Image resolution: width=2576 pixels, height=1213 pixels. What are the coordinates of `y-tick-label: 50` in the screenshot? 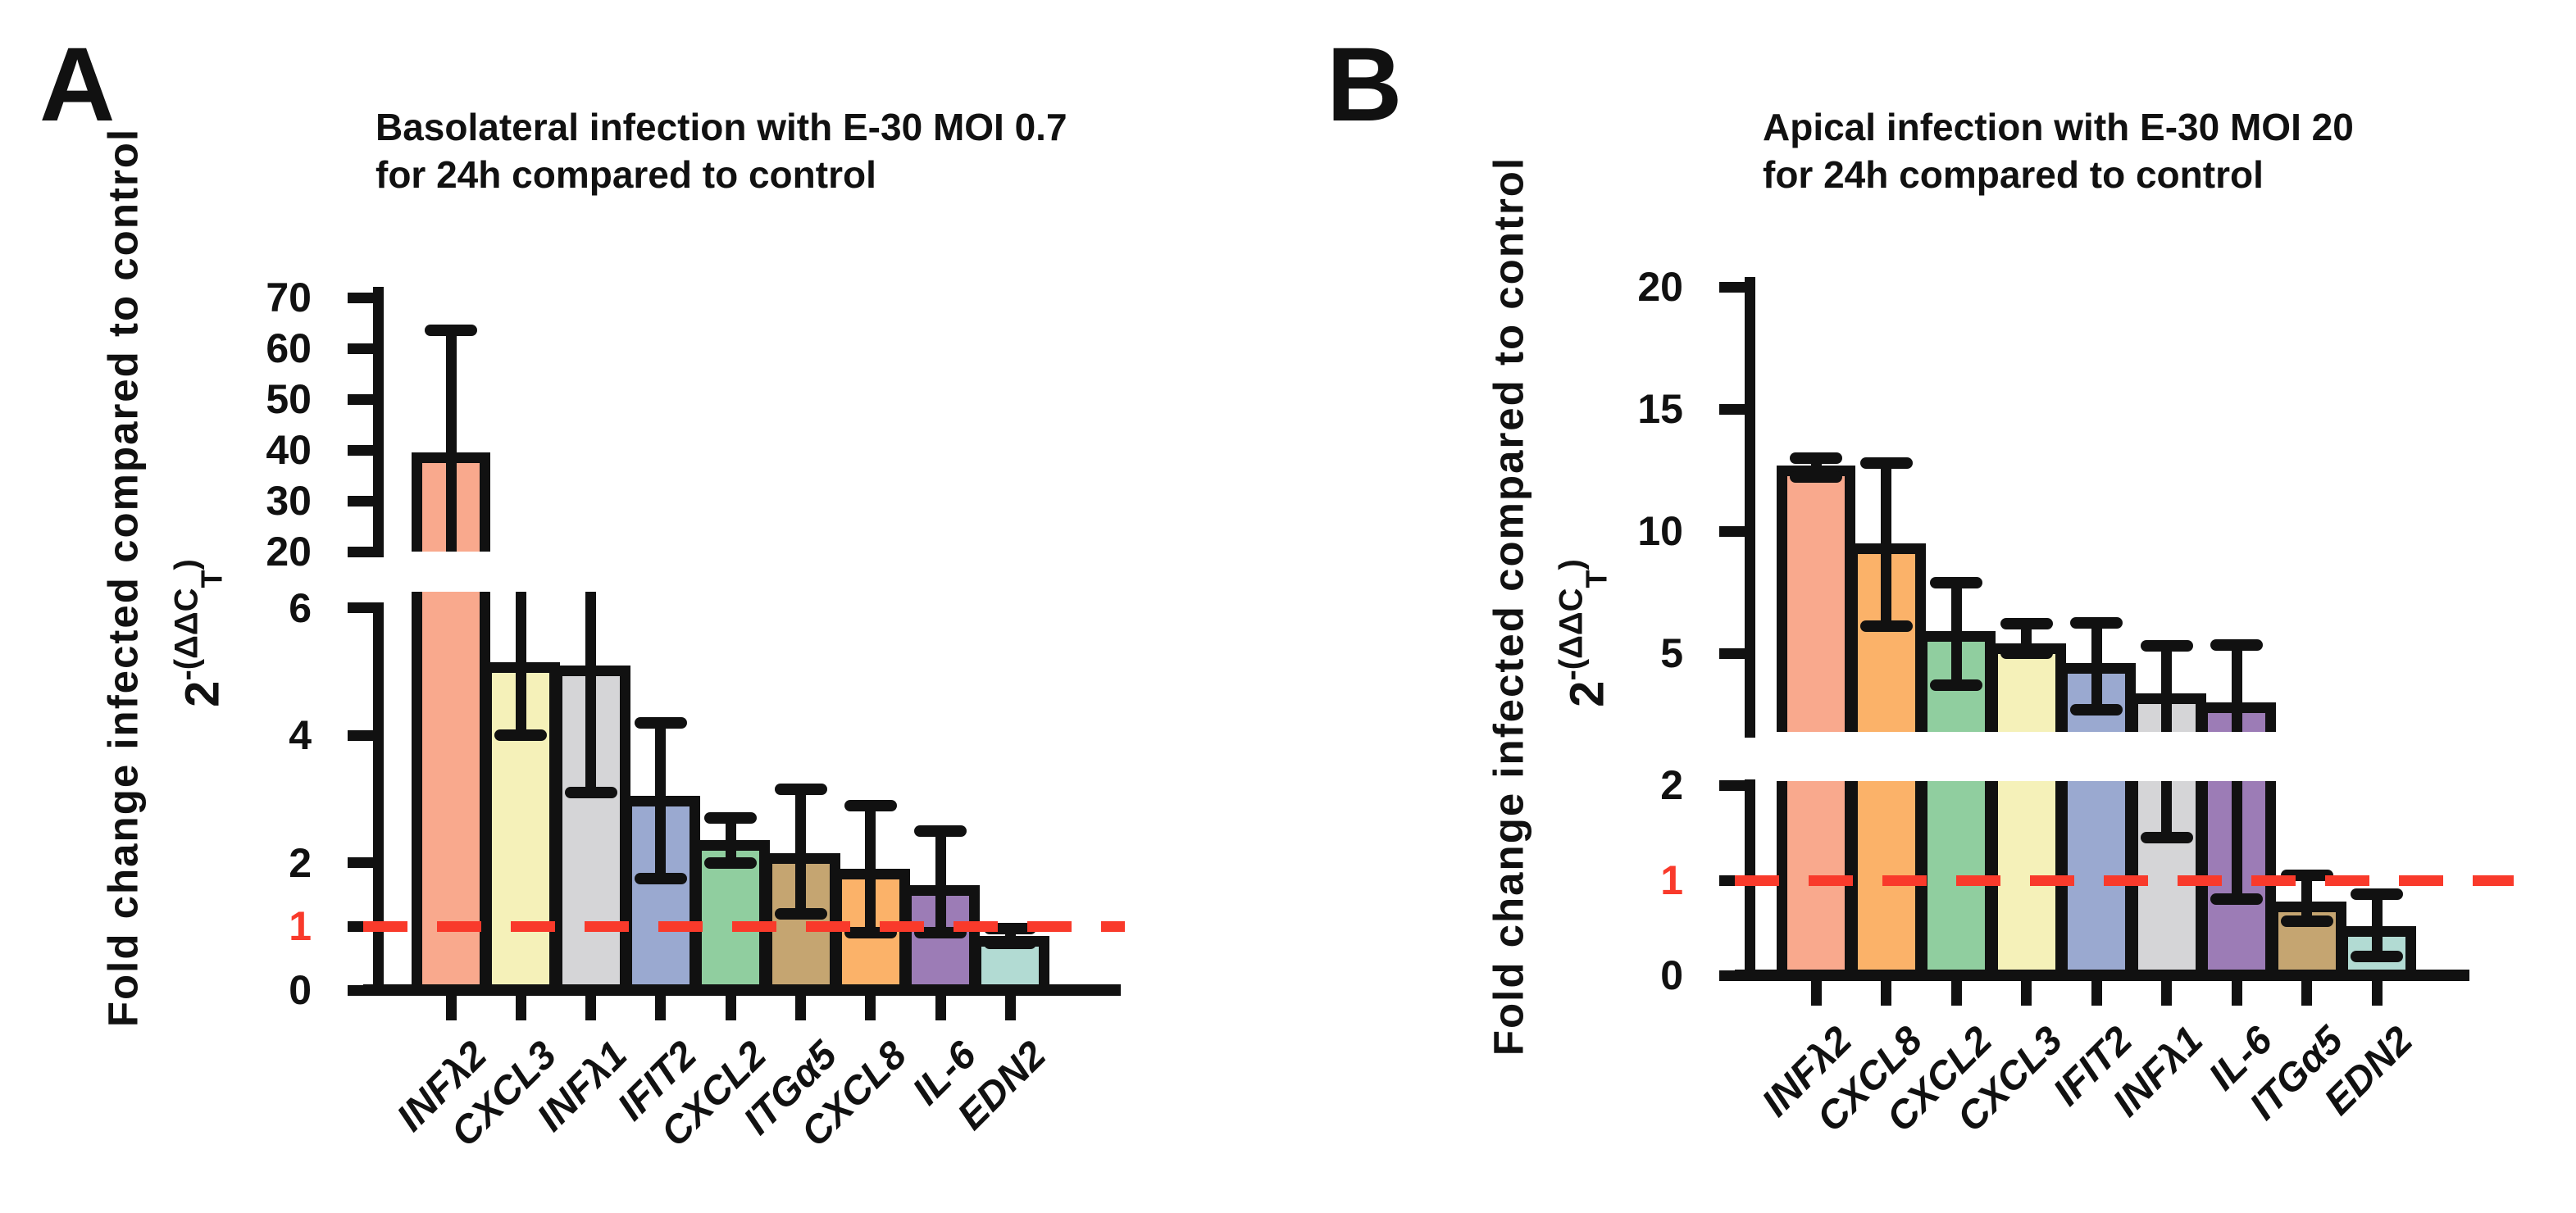 It's located at (289, 399).